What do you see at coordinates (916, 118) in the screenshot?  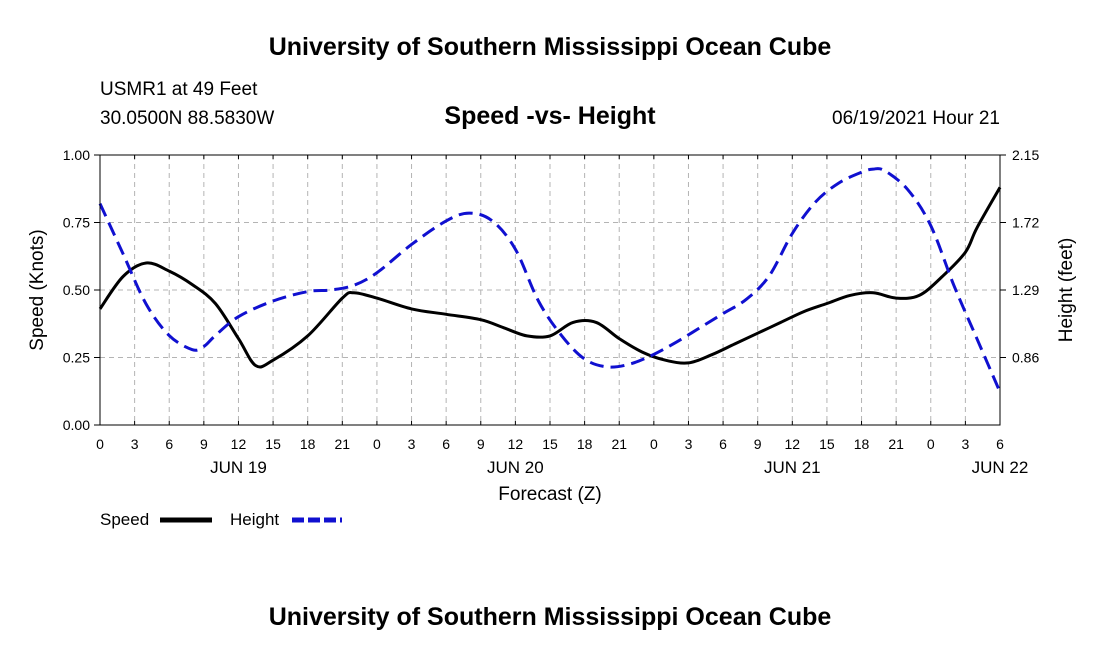 I see `forecast-date: 06/19/2021 Hour 21` at bounding box center [916, 118].